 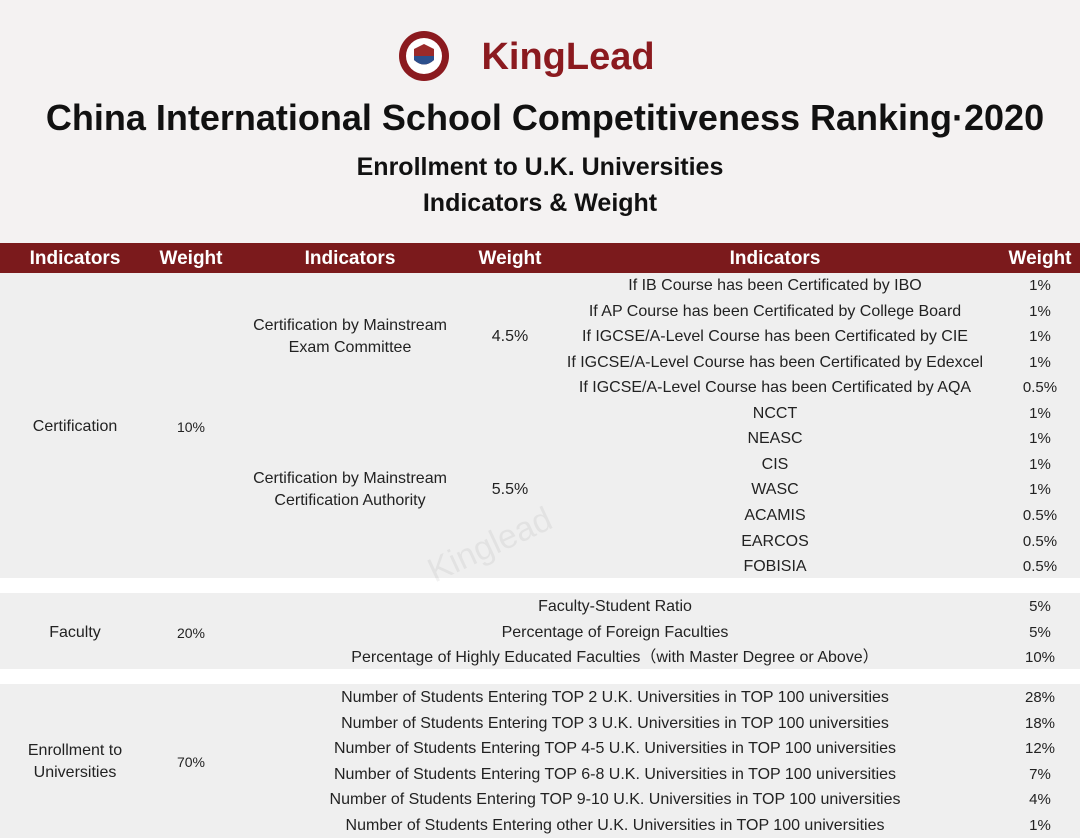 I want to click on item-weight: 12%, so click(x=1040, y=749).